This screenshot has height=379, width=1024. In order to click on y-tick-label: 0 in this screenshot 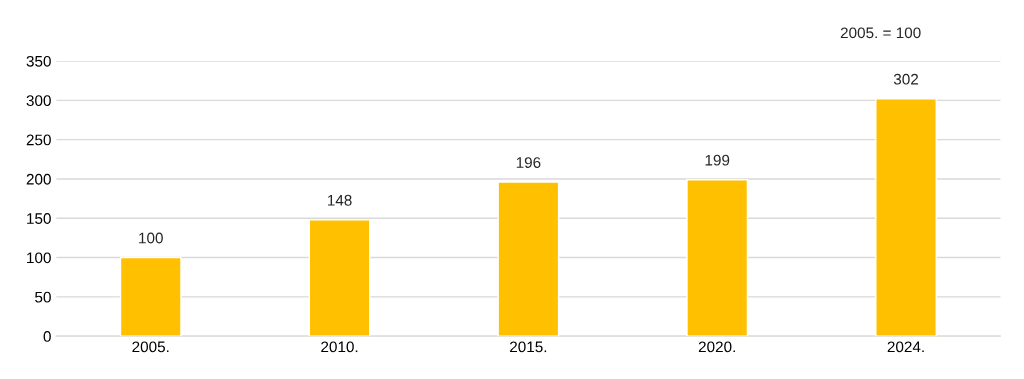, I will do `click(47, 336)`.